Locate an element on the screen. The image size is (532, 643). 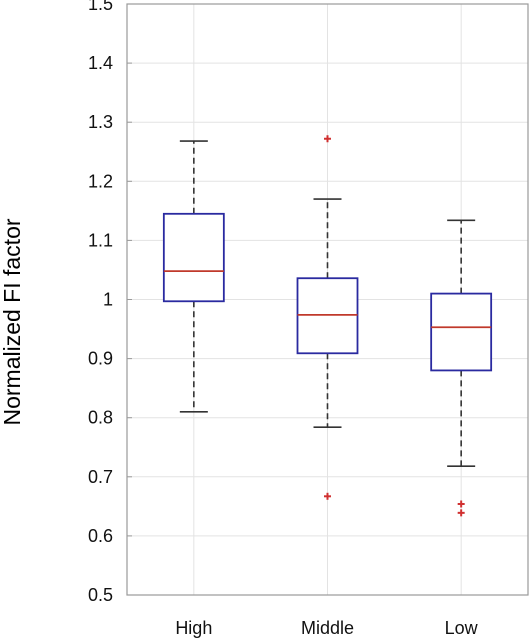
y-tick-label: 1.3 is located at coordinates (100, 122).